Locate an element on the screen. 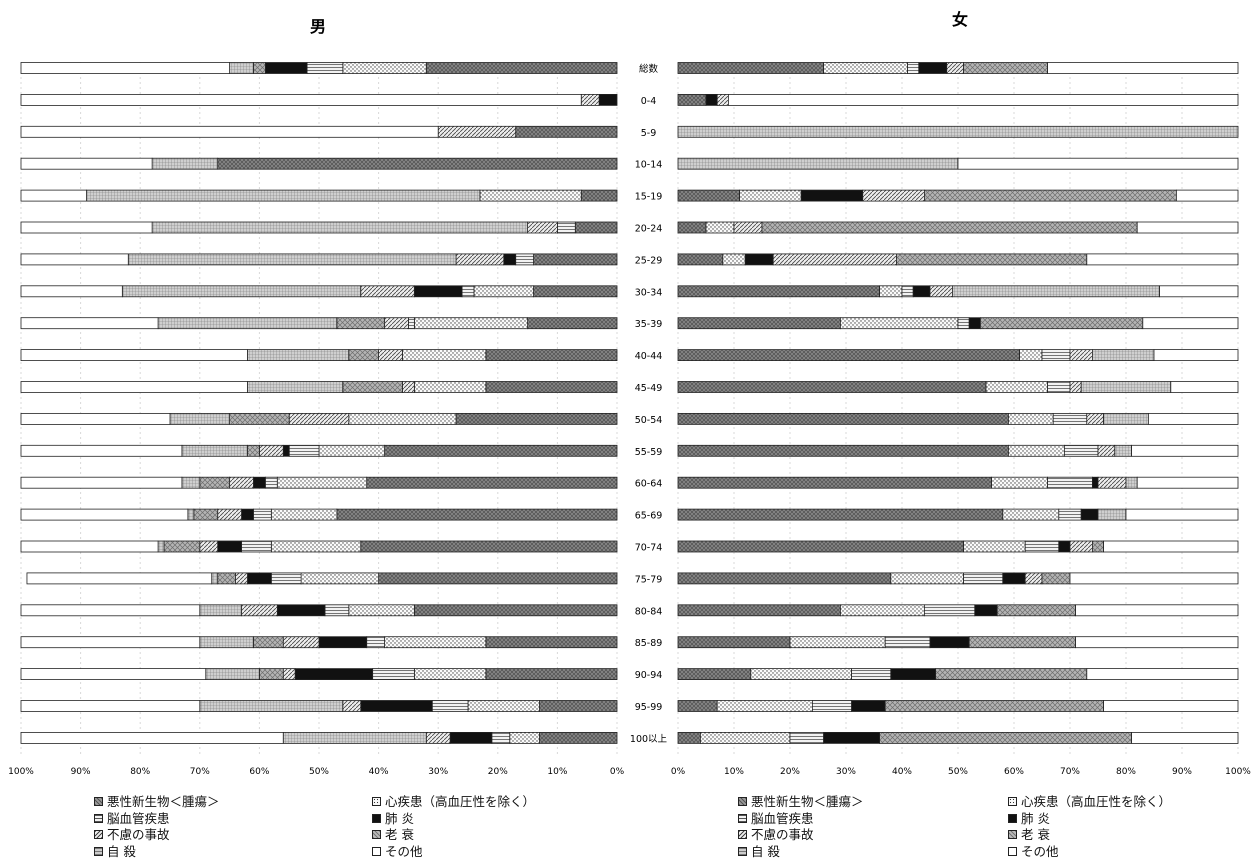  legend-label: 不慮の事故 is located at coordinates (138, 834).